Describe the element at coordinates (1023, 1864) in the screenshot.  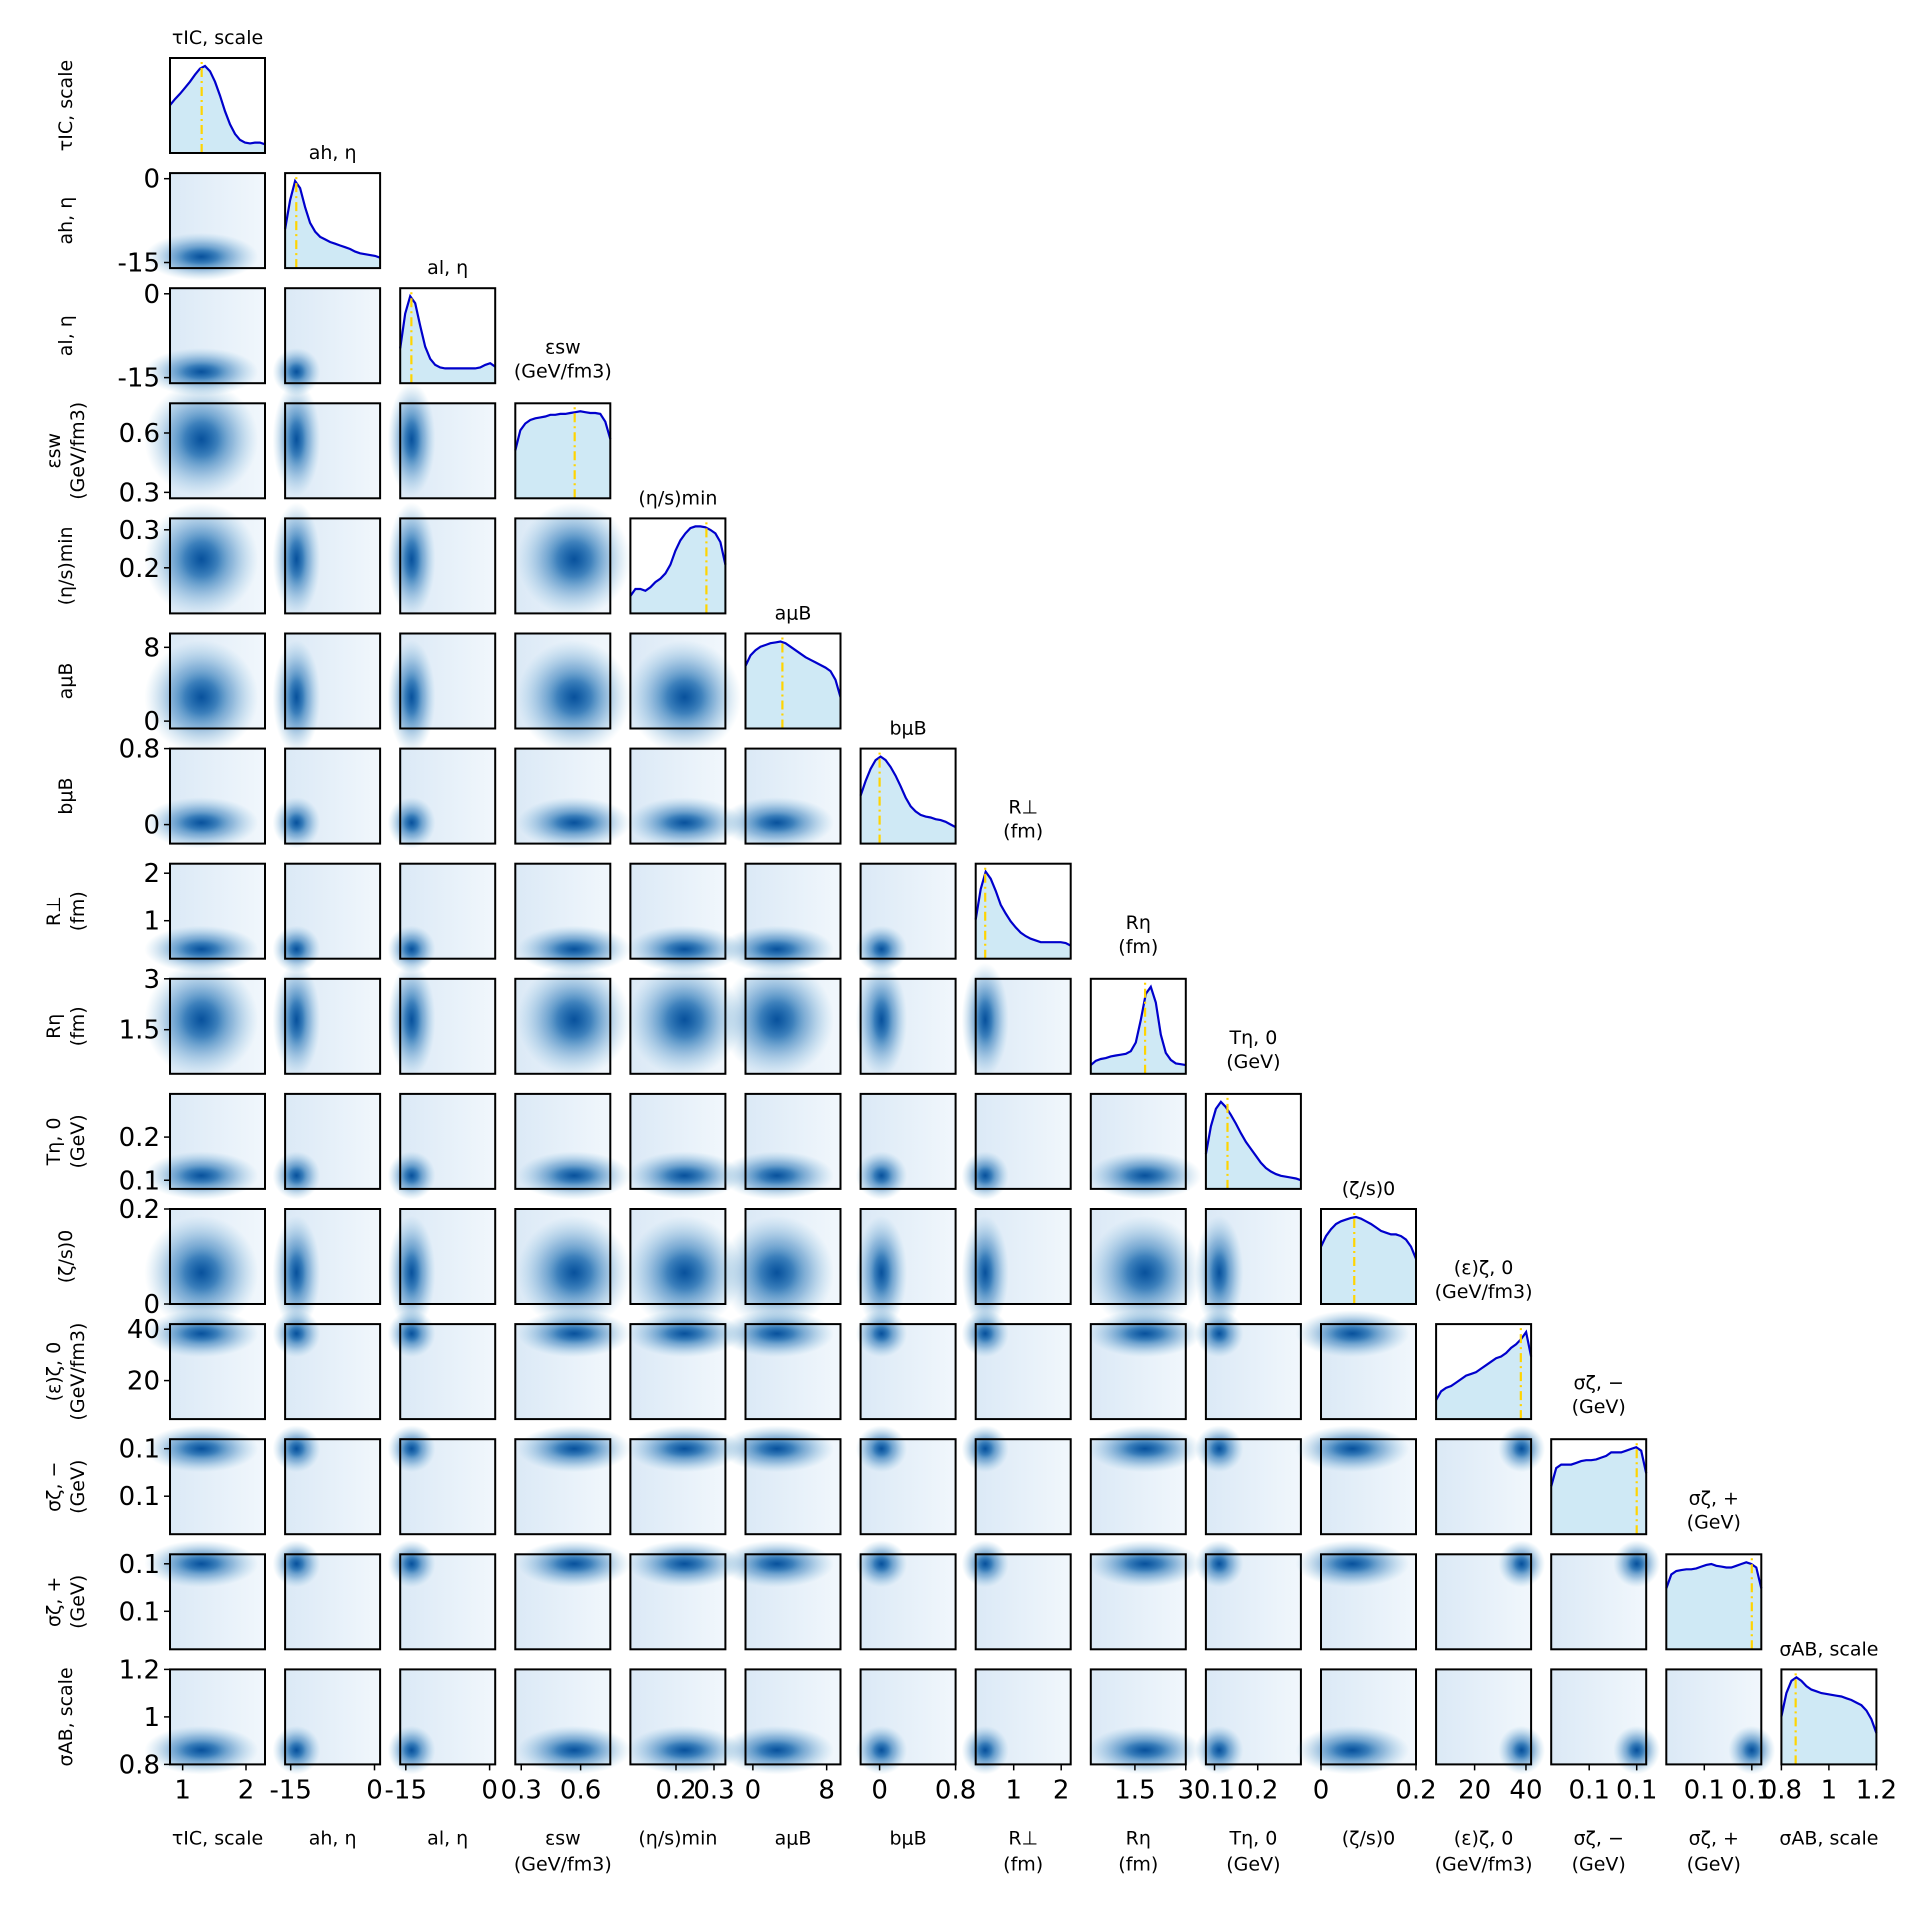
I see `xlab-label-rperp-unit: (fm)` at that location.